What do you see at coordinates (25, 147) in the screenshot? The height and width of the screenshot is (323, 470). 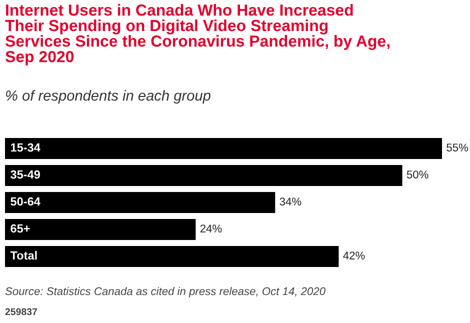 I see `y-tick-label: 15-34` at bounding box center [25, 147].